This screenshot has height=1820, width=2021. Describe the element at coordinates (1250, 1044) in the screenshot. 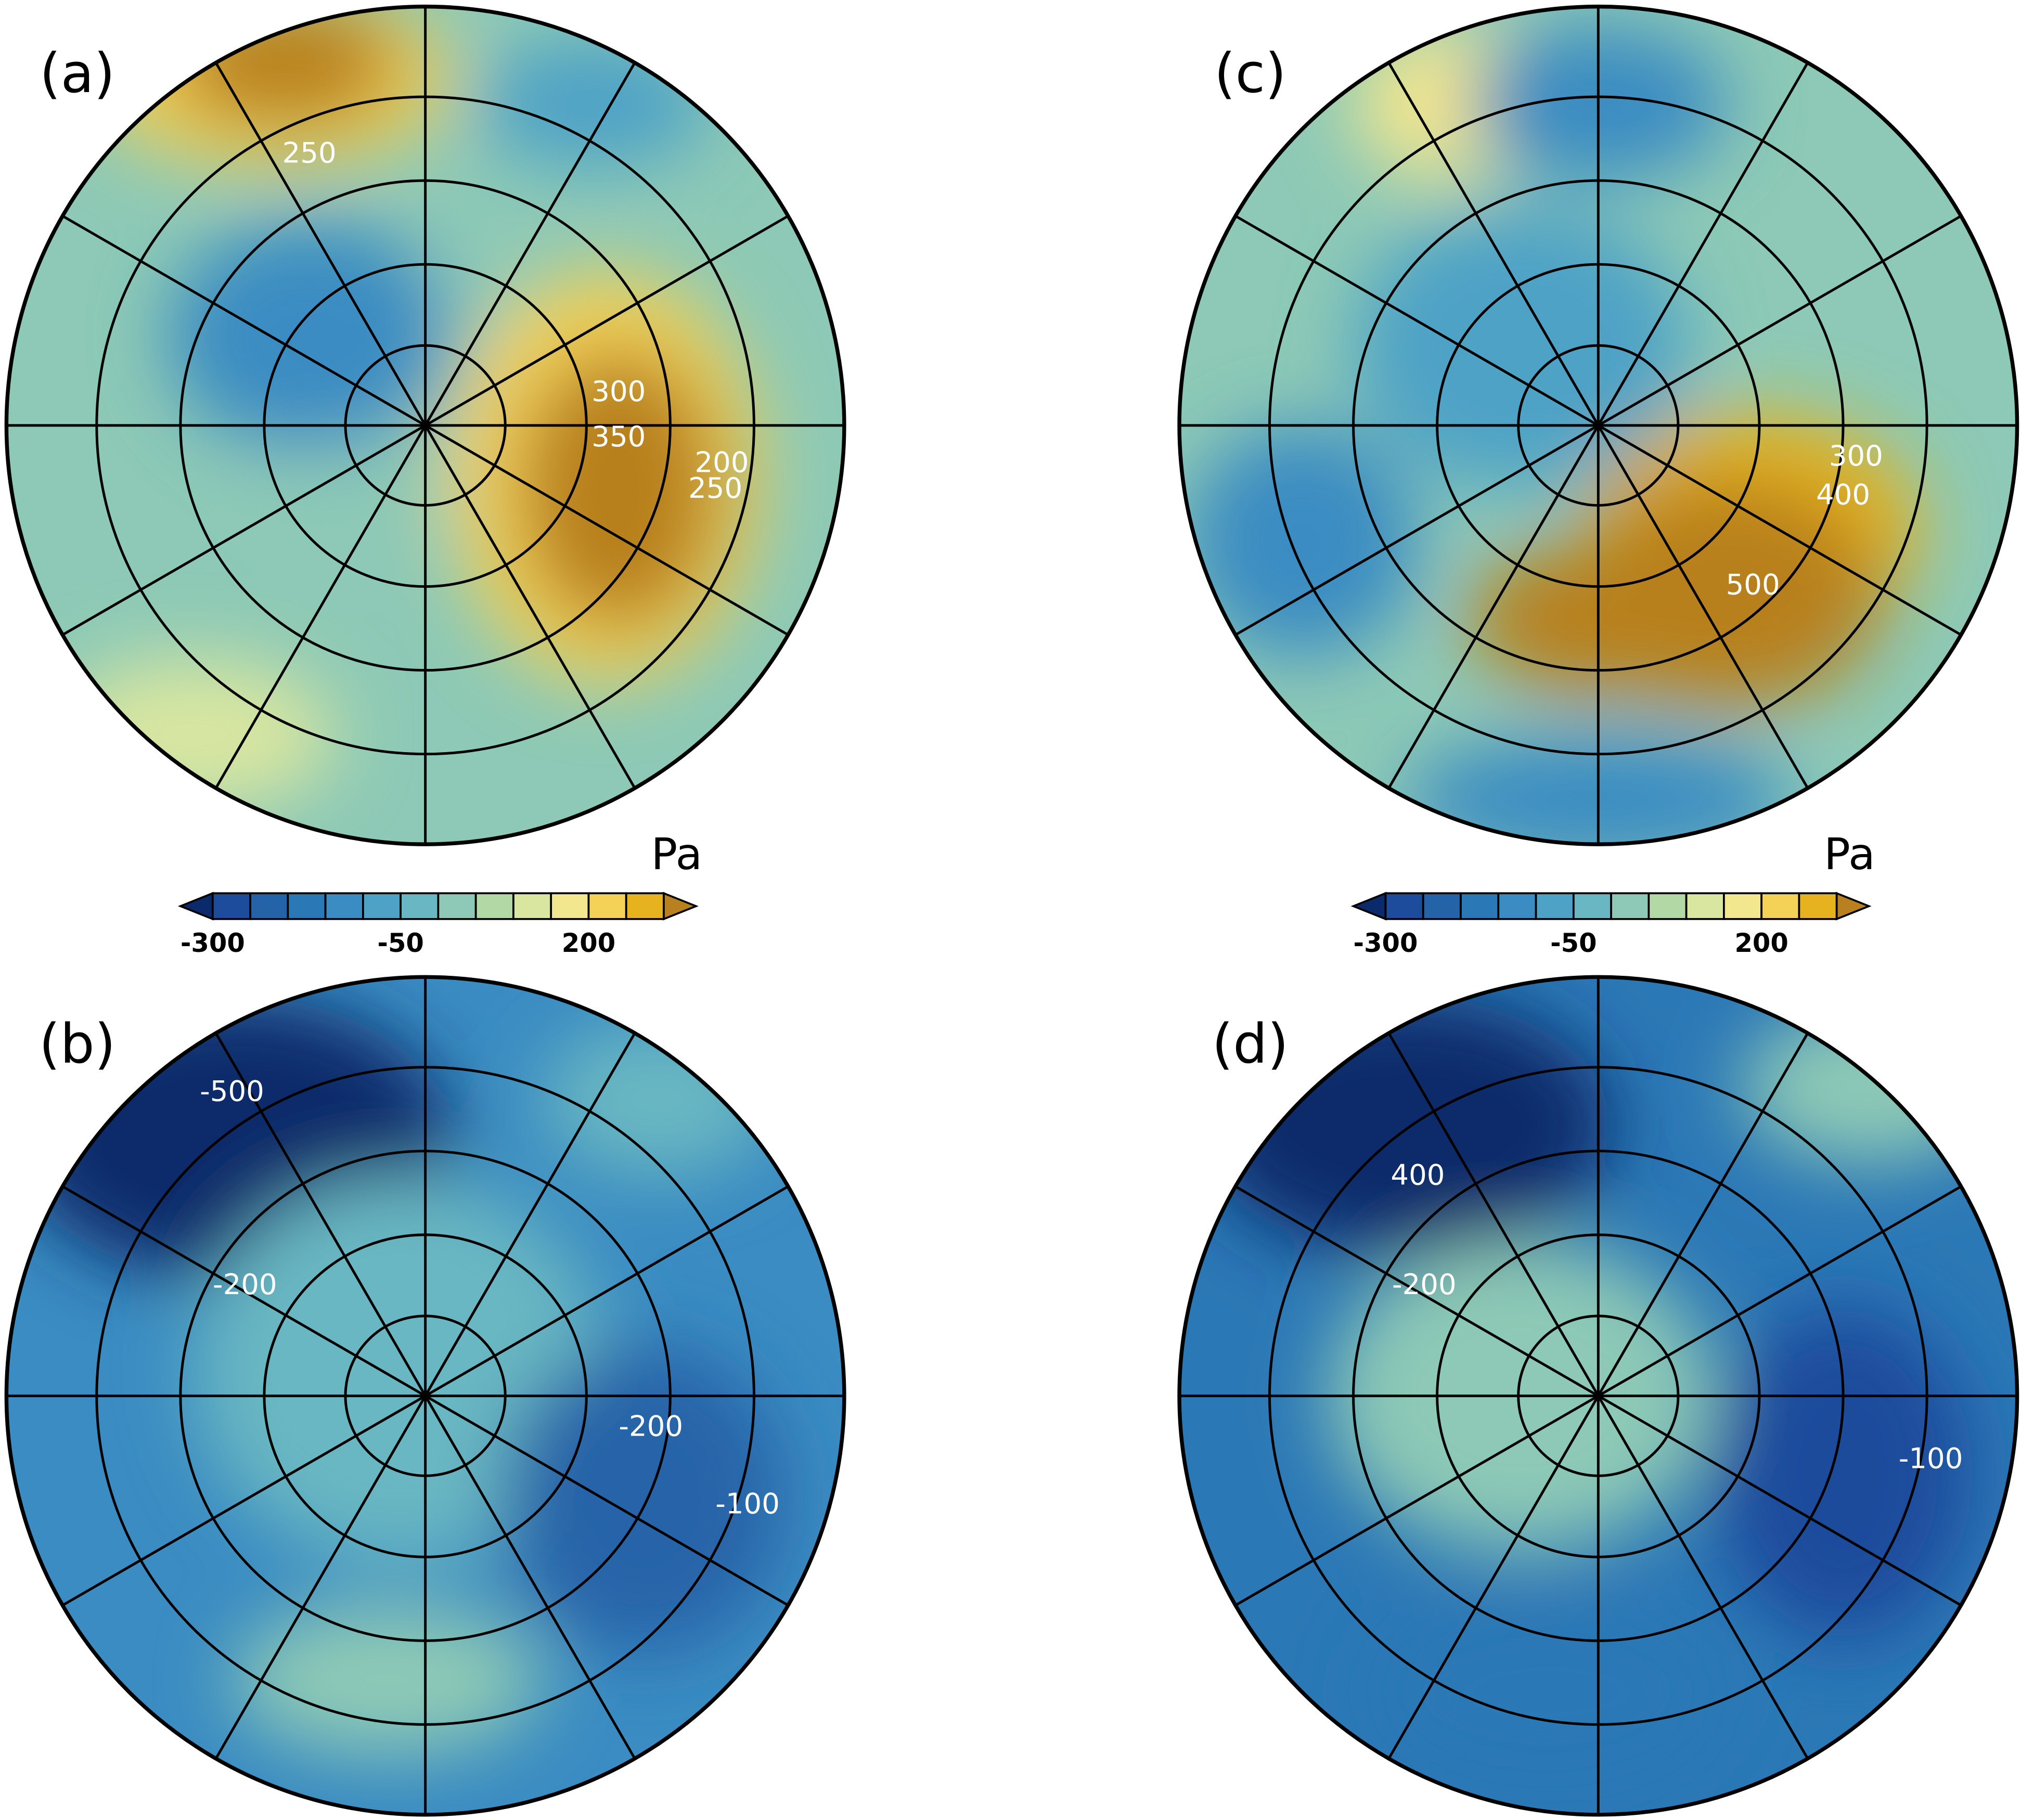

I see `panel-label: (d)` at that location.